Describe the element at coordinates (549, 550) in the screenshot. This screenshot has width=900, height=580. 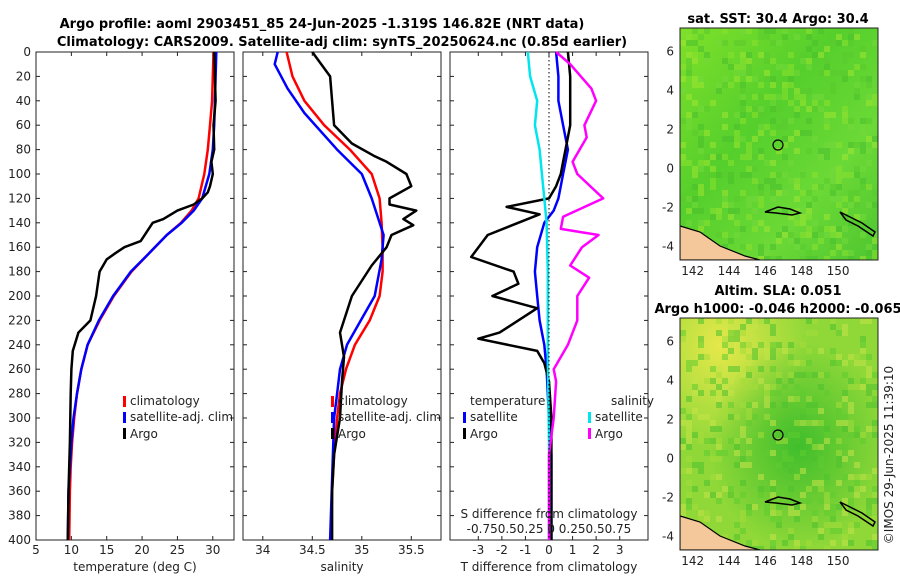
I see `x-tick-label: 0` at that location.